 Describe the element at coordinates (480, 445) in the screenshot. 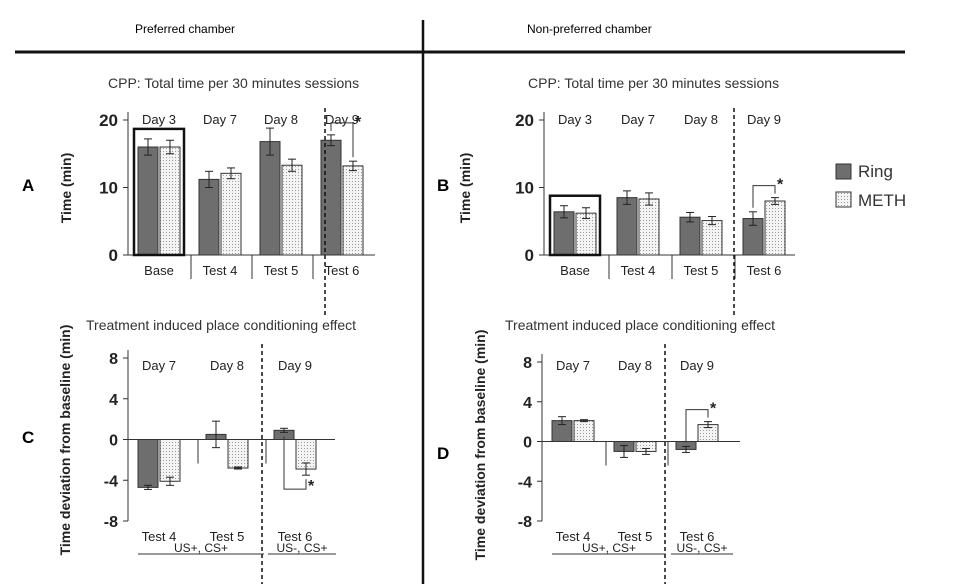

I see `panel-d-ylabel: Time deviation from baseline (min)` at that location.